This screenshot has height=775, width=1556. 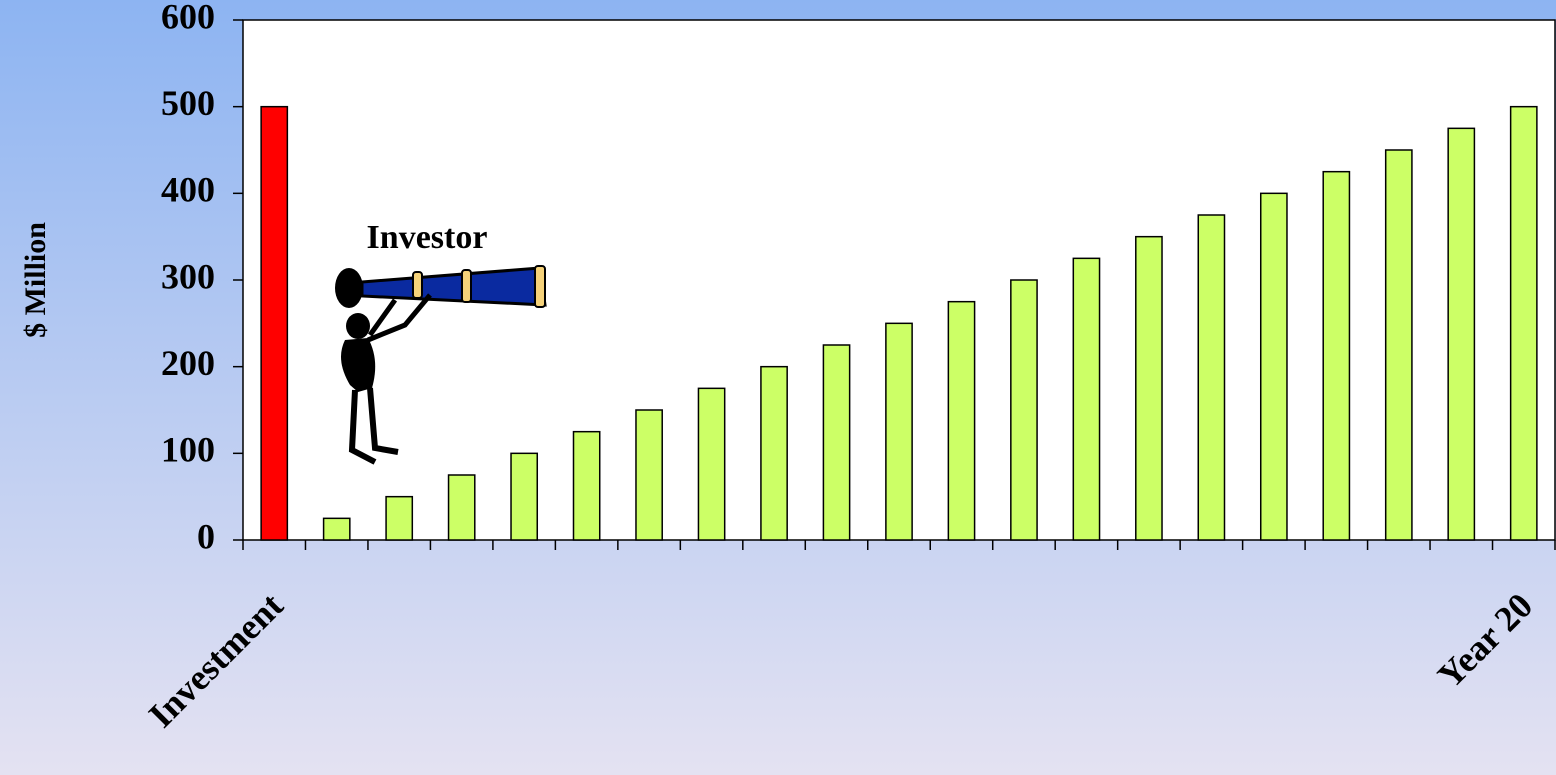 I want to click on investor-figure, so click(x=441, y=365).